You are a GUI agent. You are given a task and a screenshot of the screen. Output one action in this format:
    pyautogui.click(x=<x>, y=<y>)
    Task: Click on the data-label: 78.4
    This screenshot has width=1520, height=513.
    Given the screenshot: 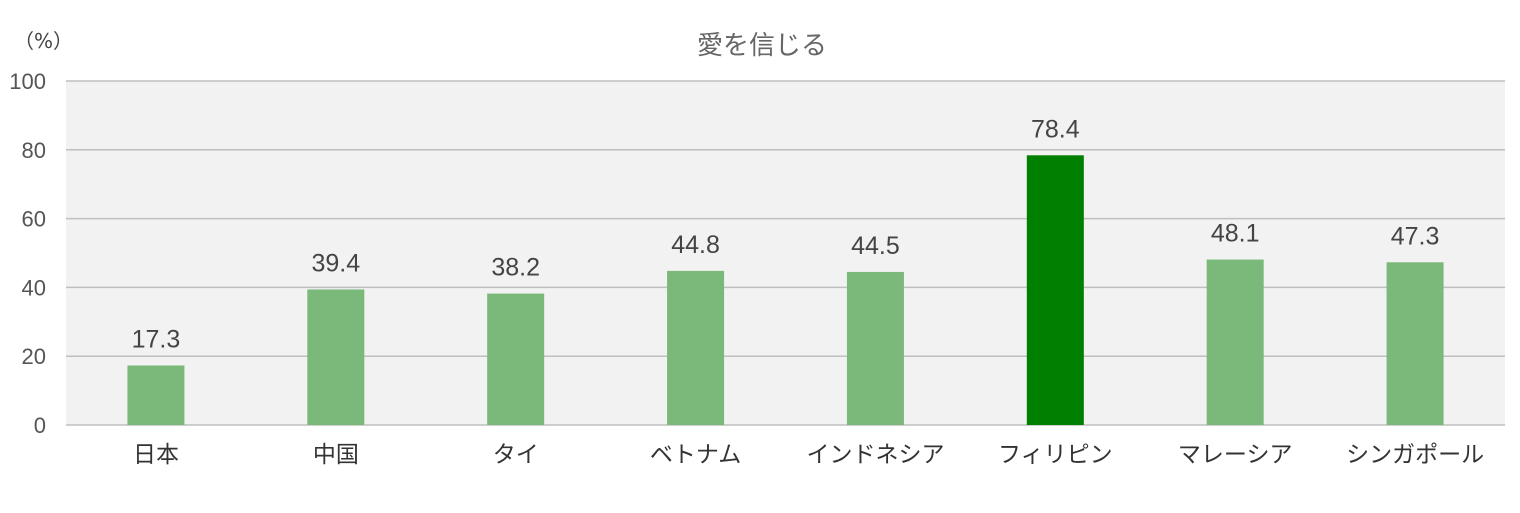 What is the action you would take?
    pyautogui.click(x=1055, y=129)
    